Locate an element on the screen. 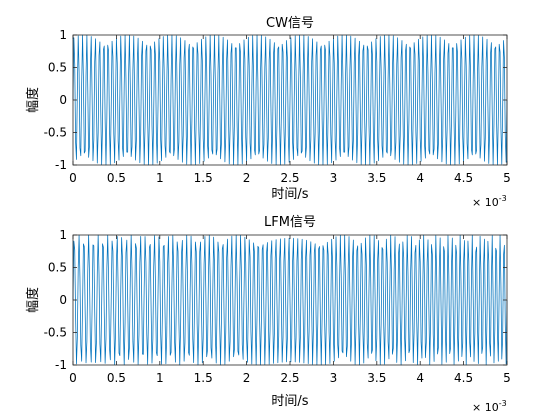  lfm-y-axis-label: 幅度 is located at coordinates (33, 300).